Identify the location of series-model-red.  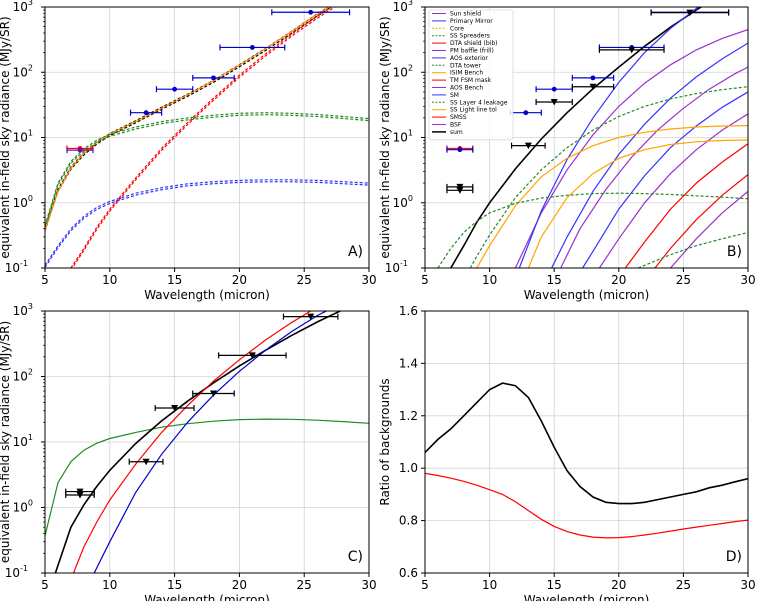
(192, 442).